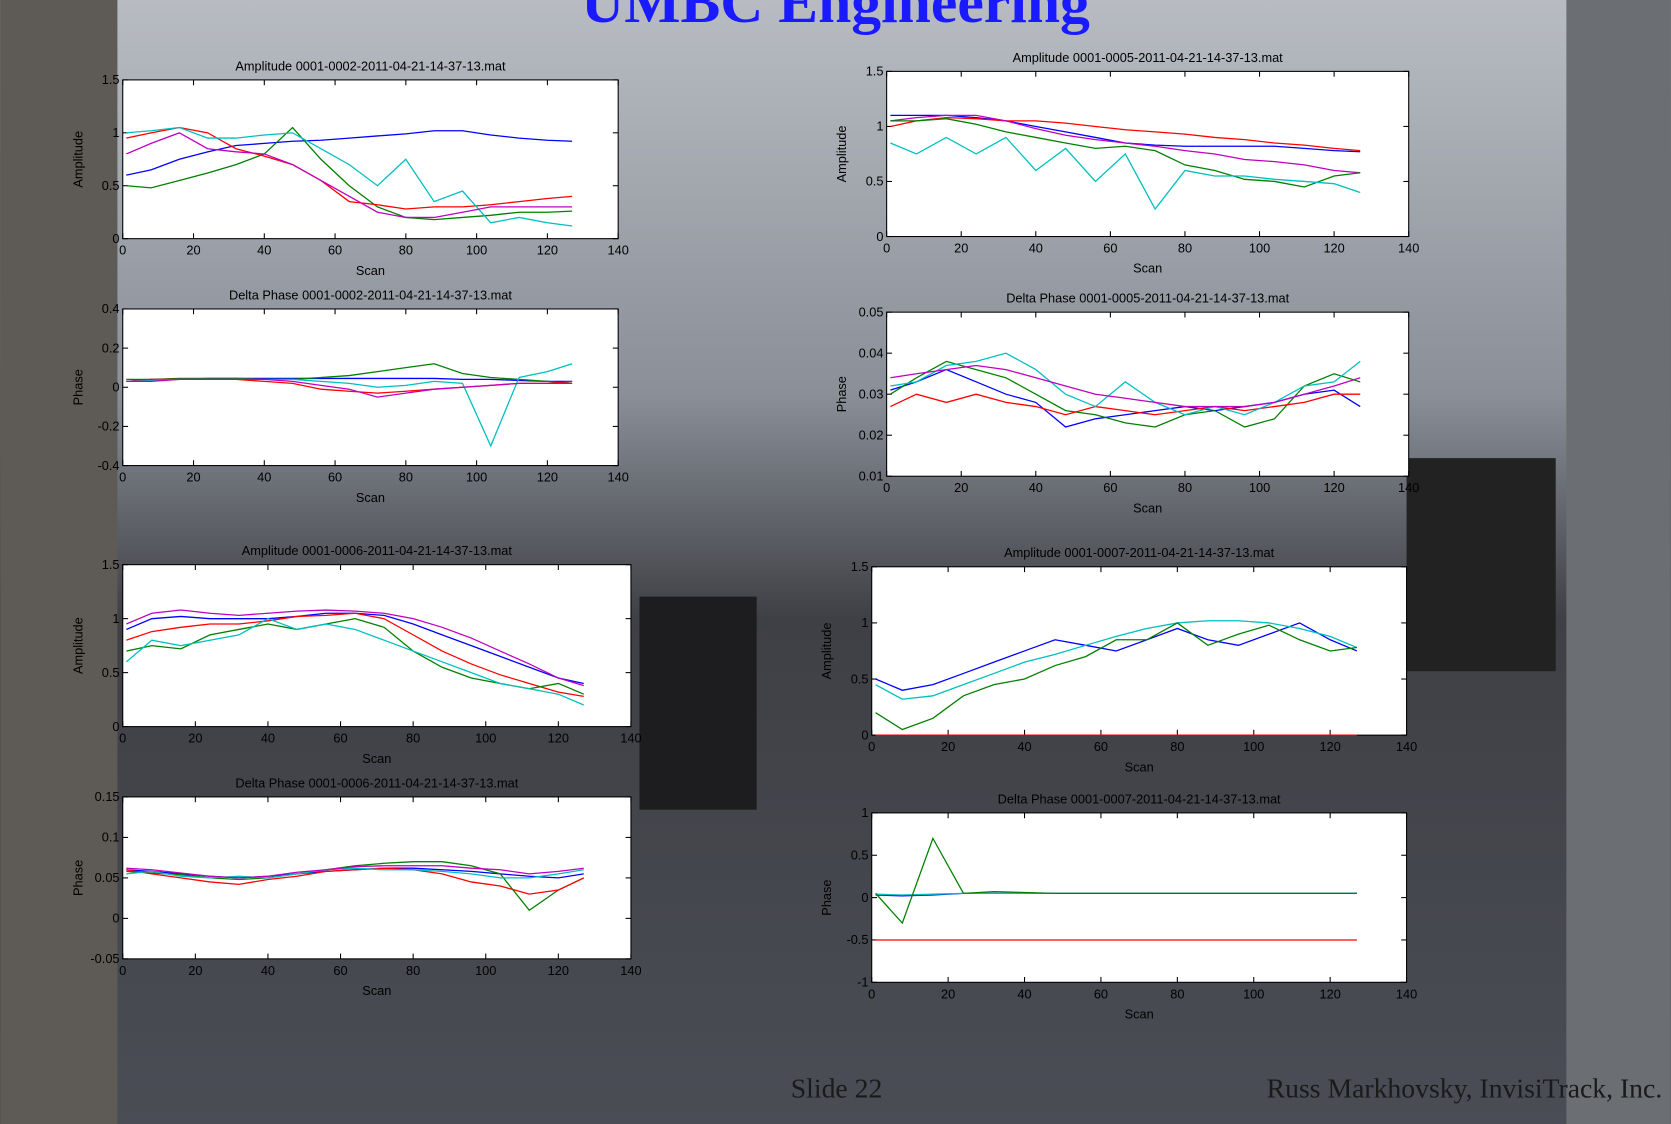 The height and width of the screenshot is (1124, 1671). What do you see at coordinates (837, 1087) in the screenshot?
I see `slide-number: Slide 22` at bounding box center [837, 1087].